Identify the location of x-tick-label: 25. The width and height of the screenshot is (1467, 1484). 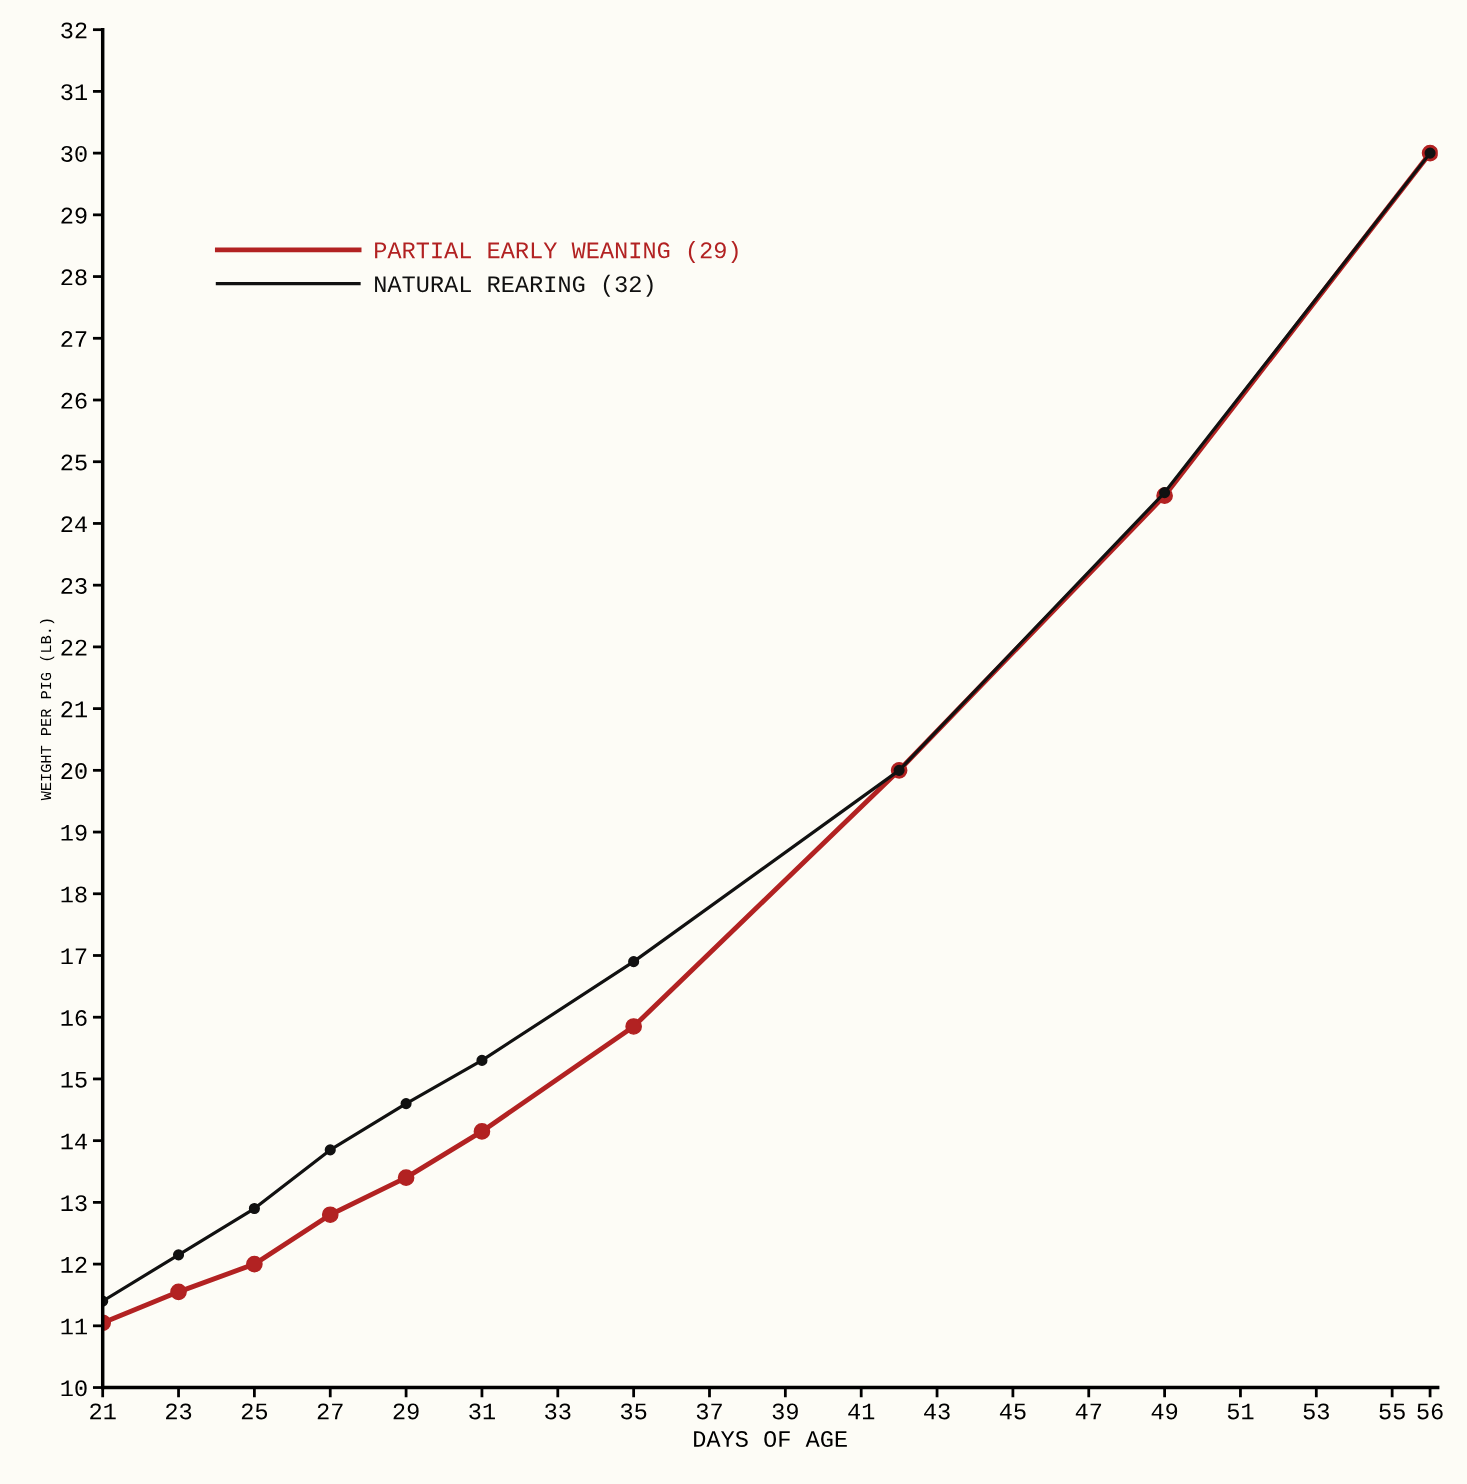
(254, 1411).